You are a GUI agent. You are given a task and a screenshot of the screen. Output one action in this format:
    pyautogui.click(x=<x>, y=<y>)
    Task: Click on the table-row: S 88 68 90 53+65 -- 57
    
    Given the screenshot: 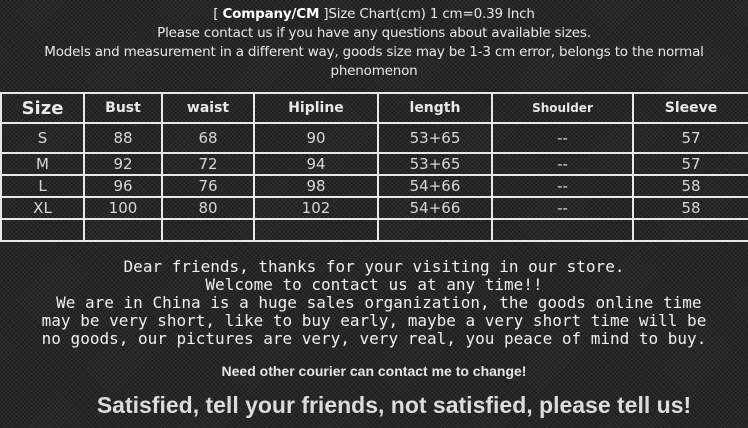 What is the action you would take?
    pyautogui.click(x=374, y=138)
    